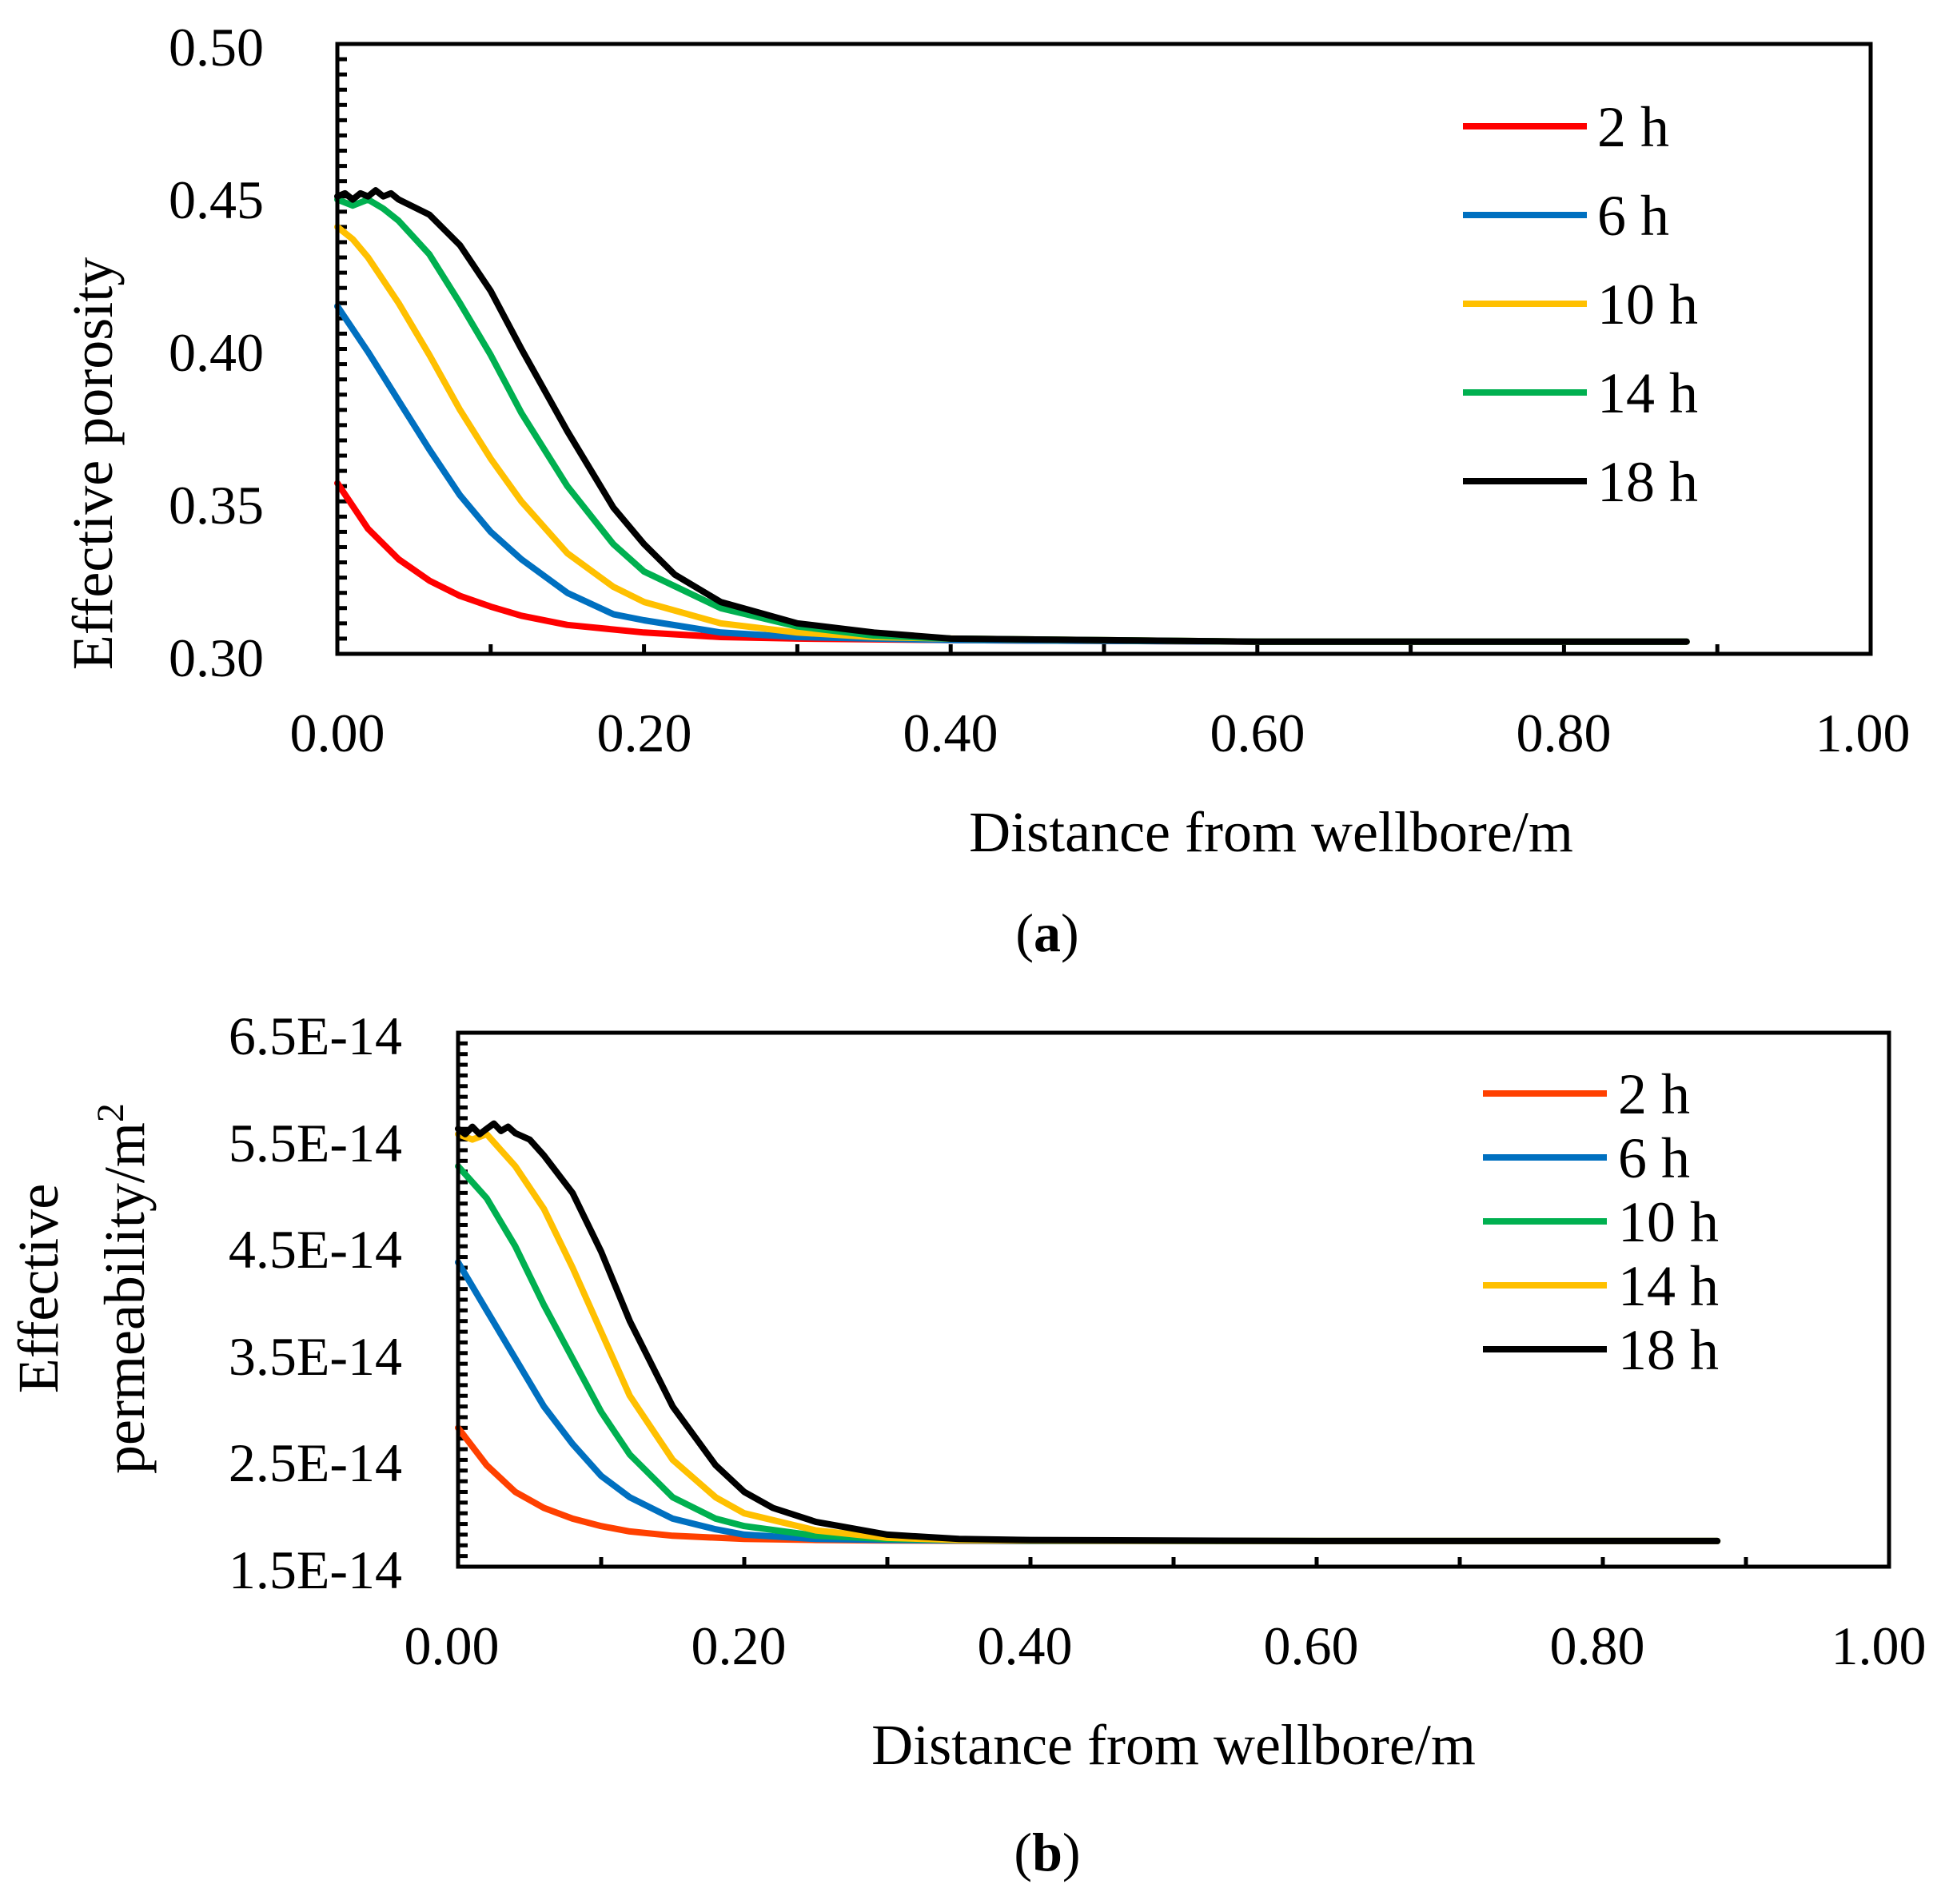 This screenshot has height=1904, width=1945. Describe the element at coordinates (1025, 1645) in the screenshot. I see `chart-b-xtick-label: 0.40` at that location.